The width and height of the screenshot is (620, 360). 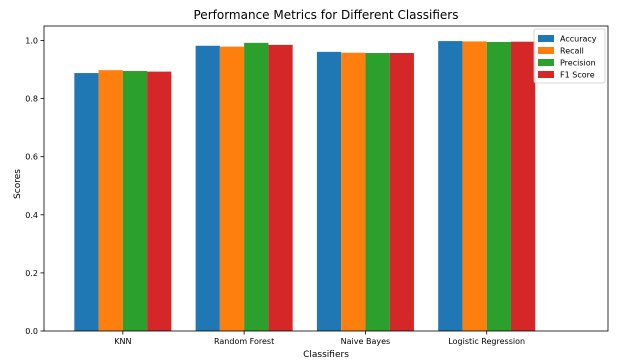 I want to click on y-tick-label: 0.6, so click(x=31, y=157).